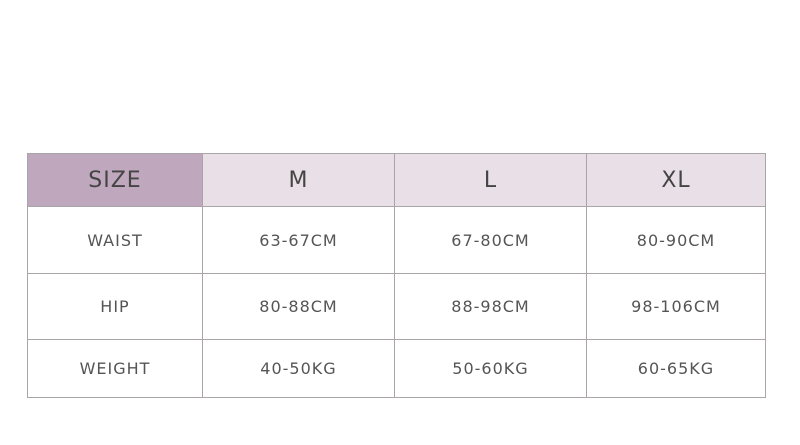 The image size is (800, 445). Describe the element at coordinates (490, 180) in the screenshot. I see `header-l: L` at that location.